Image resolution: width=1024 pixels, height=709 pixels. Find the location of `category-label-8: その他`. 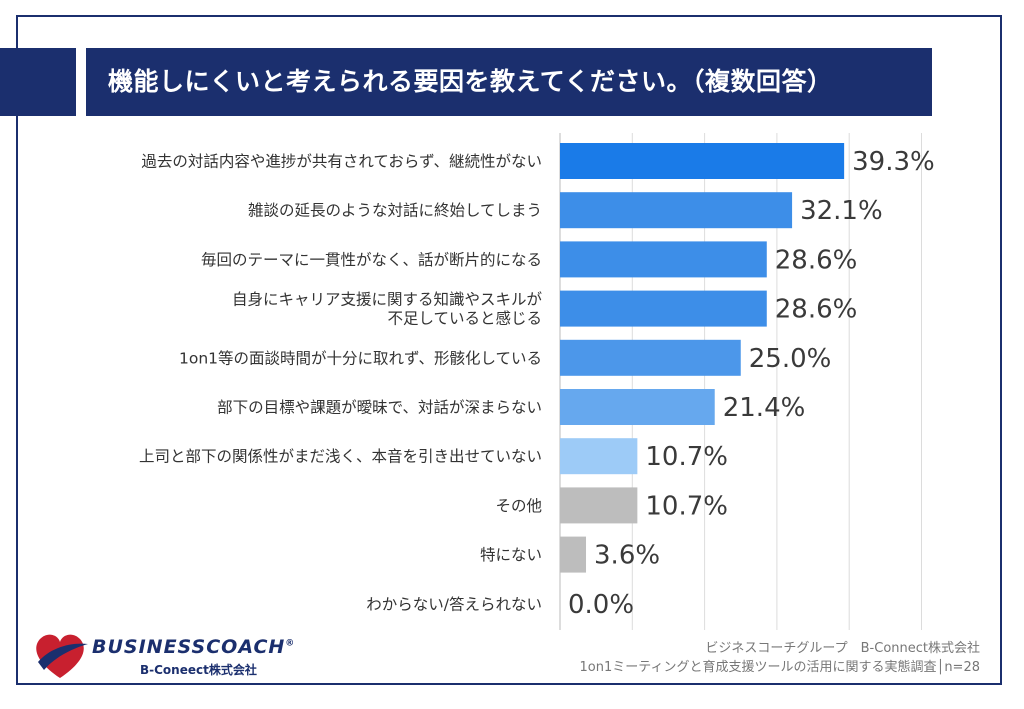

category-label-8: その他 is located at coordinates (518, 506).